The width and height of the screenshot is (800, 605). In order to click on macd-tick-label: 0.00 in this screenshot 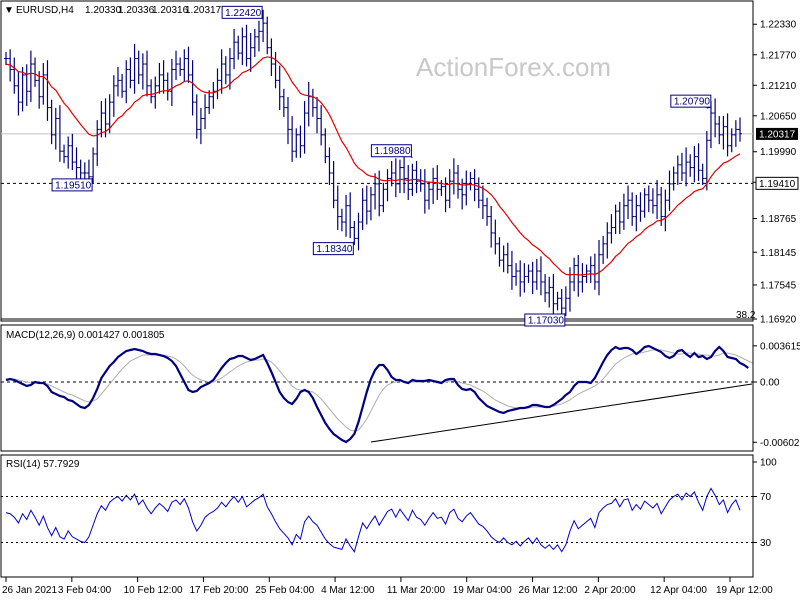, I will do `click(770, 383)`.